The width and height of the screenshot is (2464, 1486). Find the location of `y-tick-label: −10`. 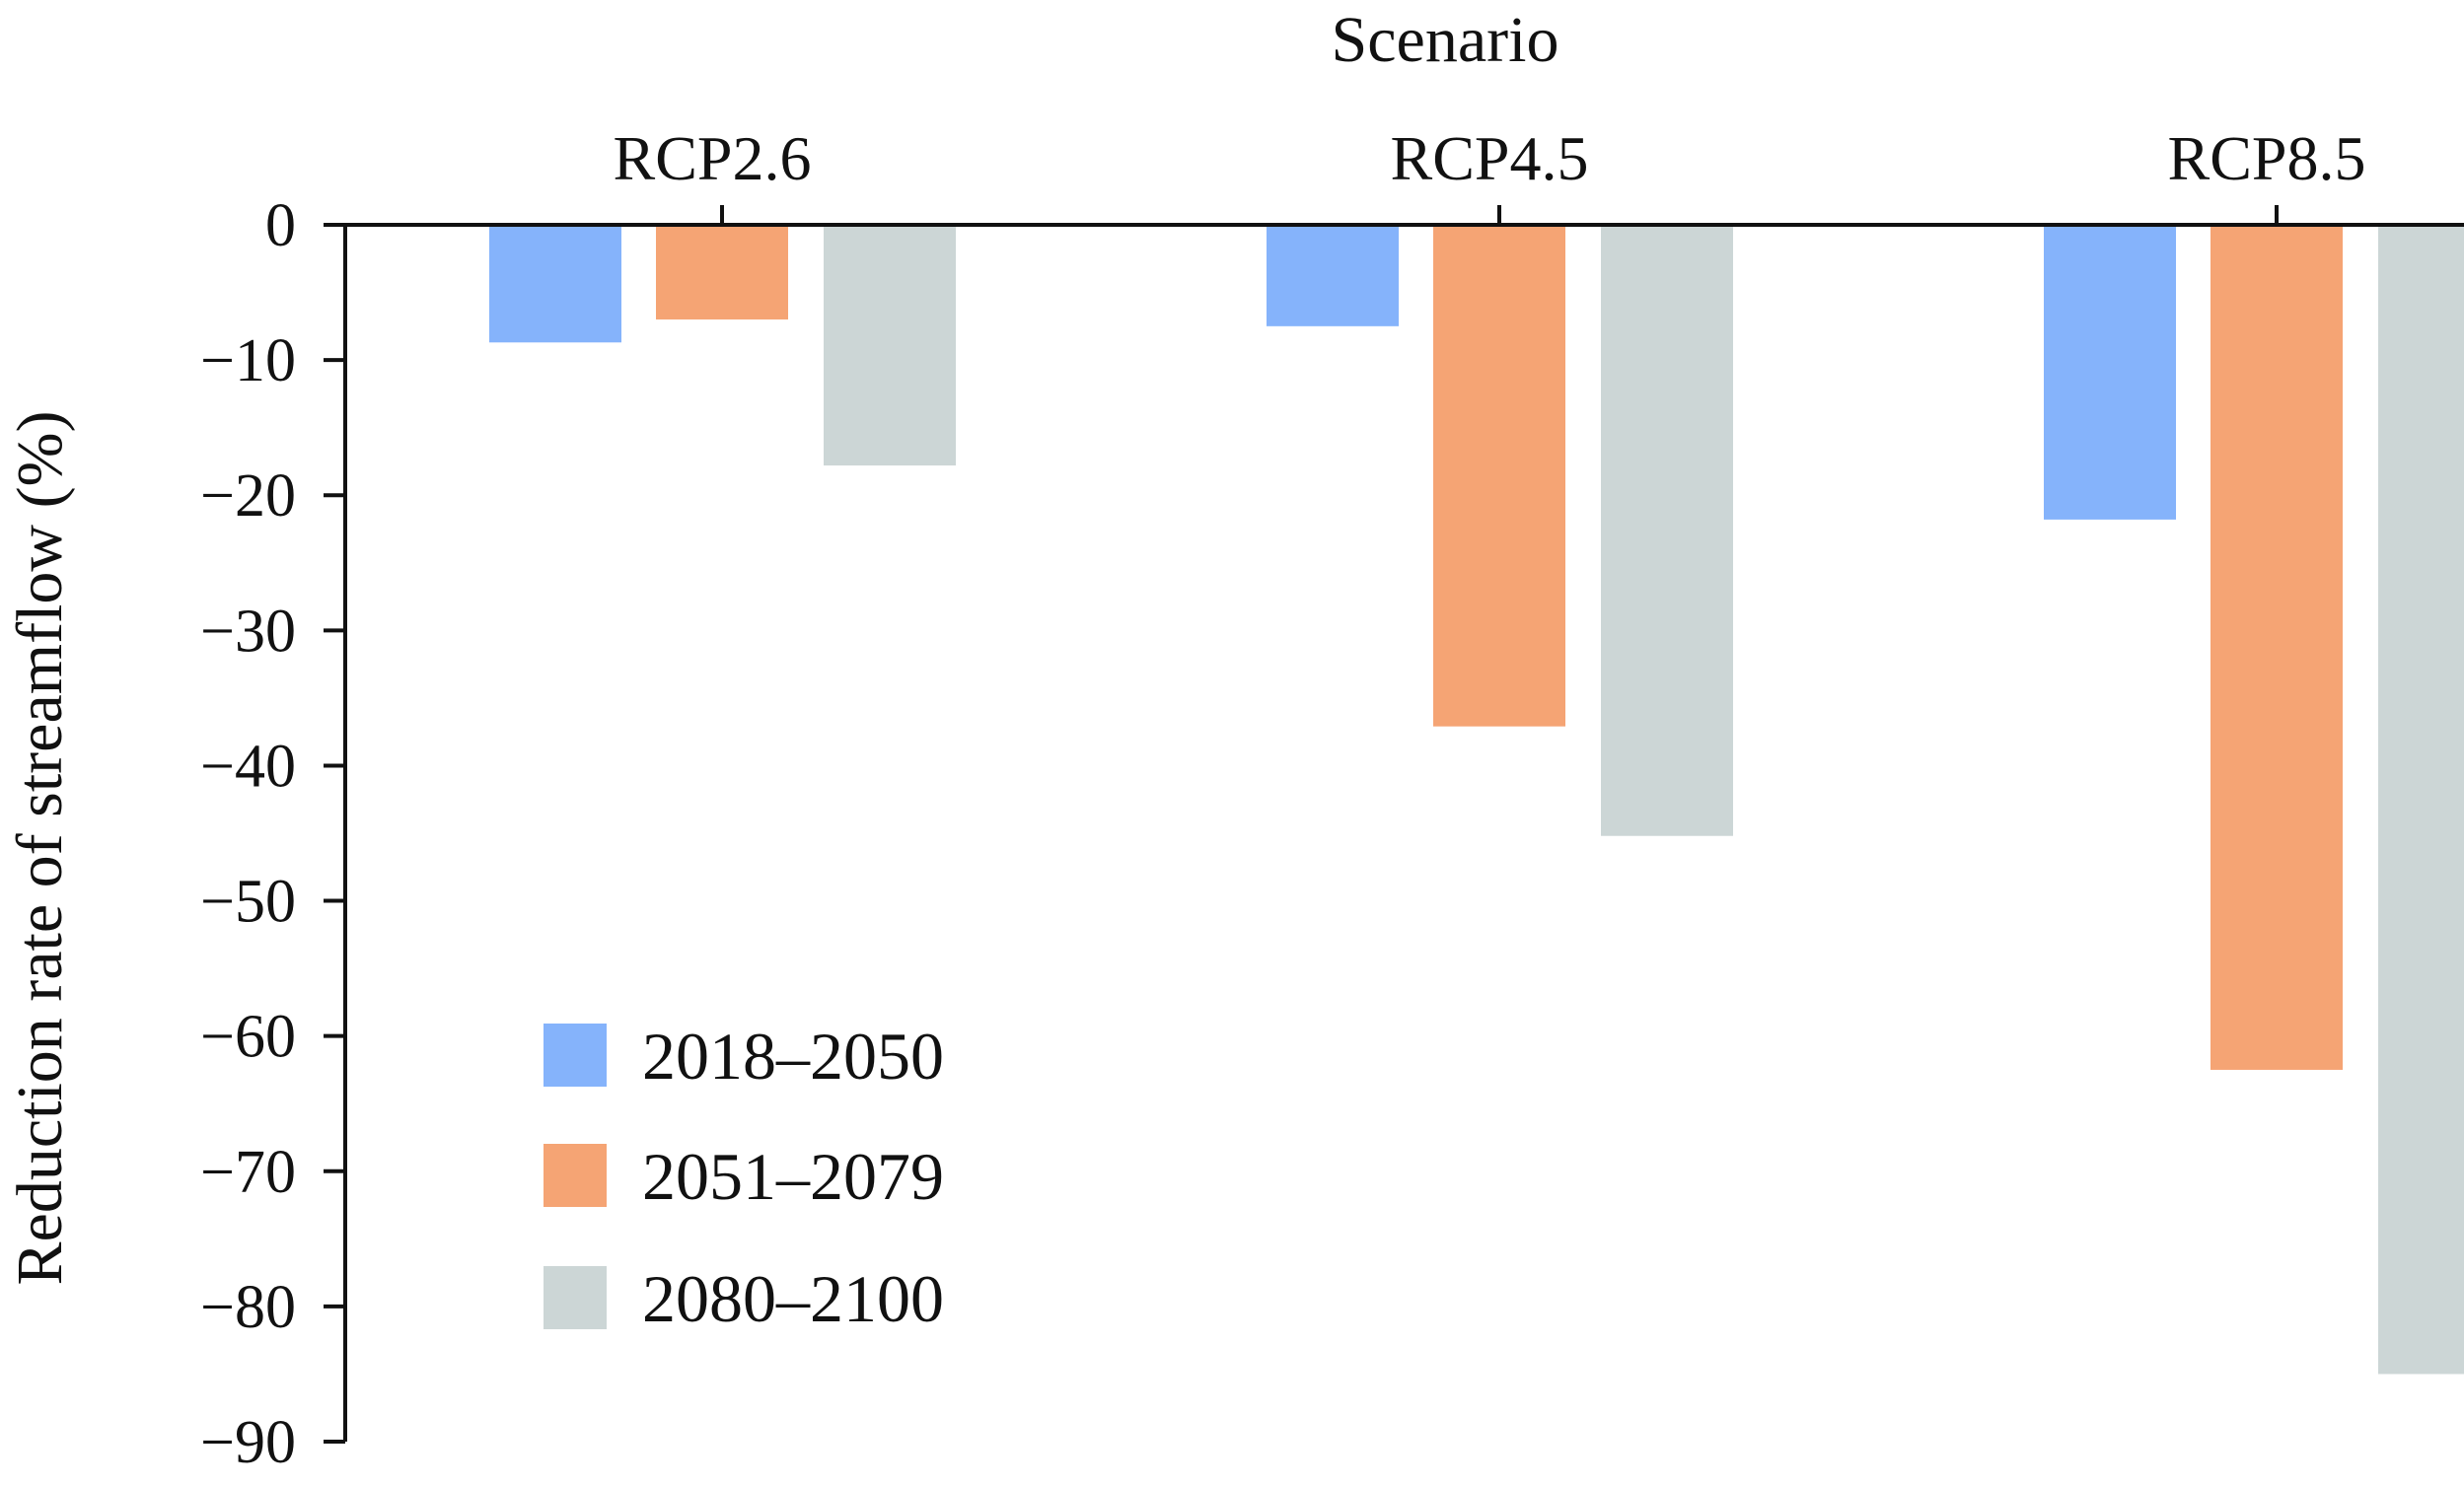

y-tick-label: −10 is located at coordinates (248, 360).